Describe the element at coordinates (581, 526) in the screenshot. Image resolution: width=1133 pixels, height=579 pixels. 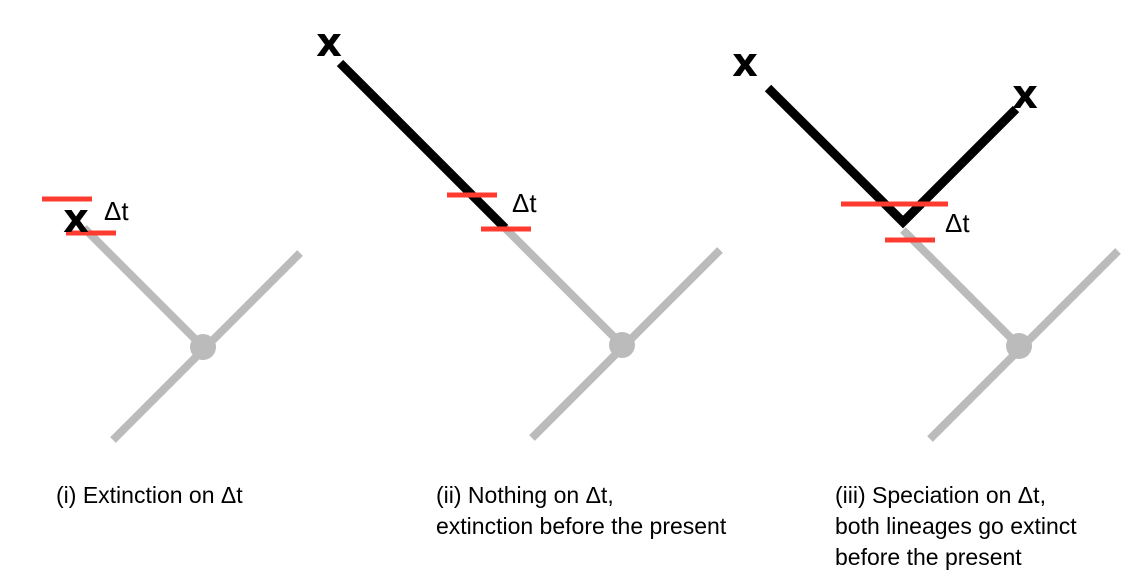
I see `panel-2-caption-line: extinction before the present` at that location.